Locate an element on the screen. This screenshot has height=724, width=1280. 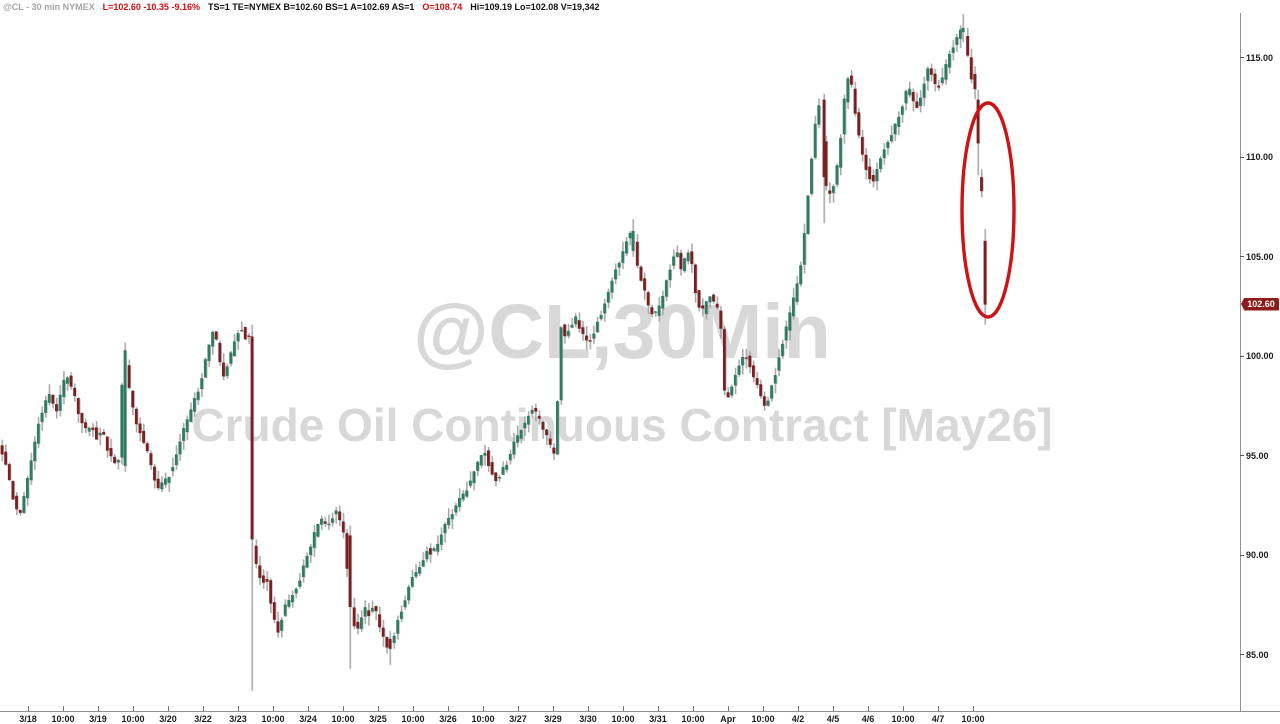
time-tick-label: 4/2 is located at coordinates (798, 719).